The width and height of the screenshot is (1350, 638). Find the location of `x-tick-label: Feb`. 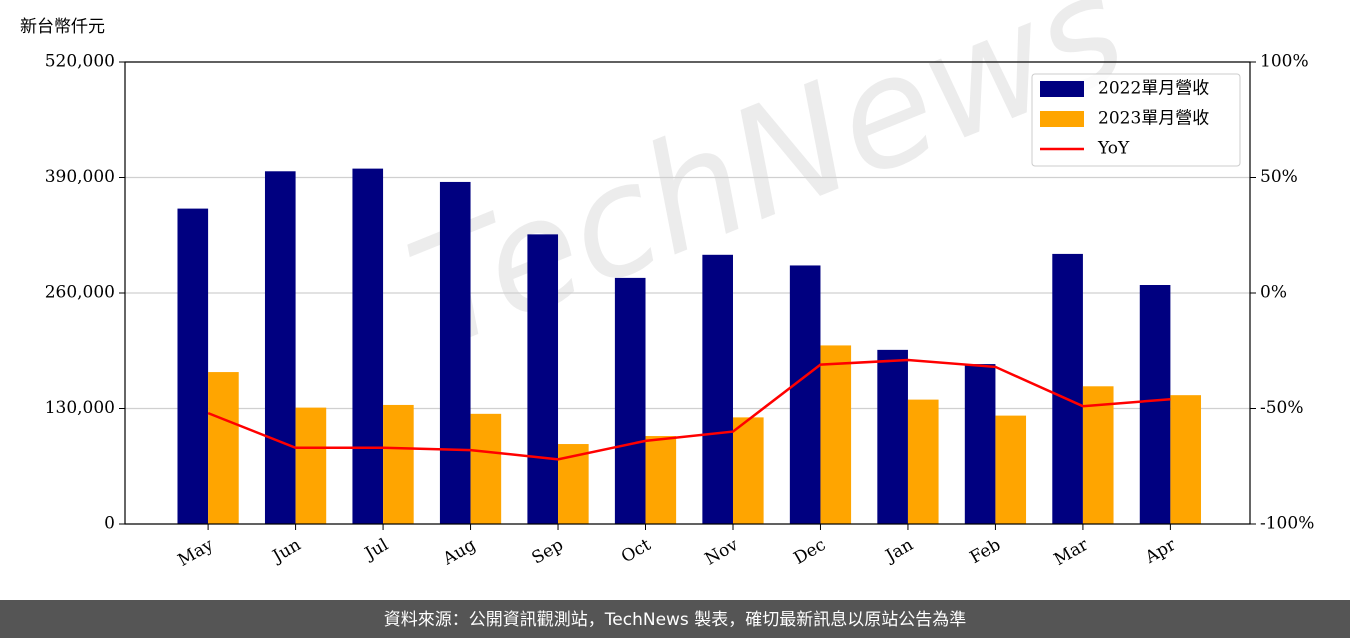

x-tick-label: Feb is located at coordinates (986, 551).